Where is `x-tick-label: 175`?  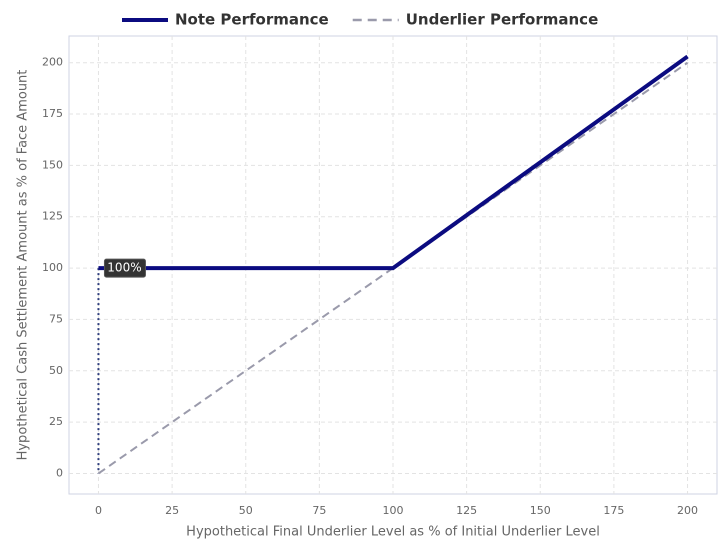 x-tick-label: 175 is located at coordinates (613, 510).